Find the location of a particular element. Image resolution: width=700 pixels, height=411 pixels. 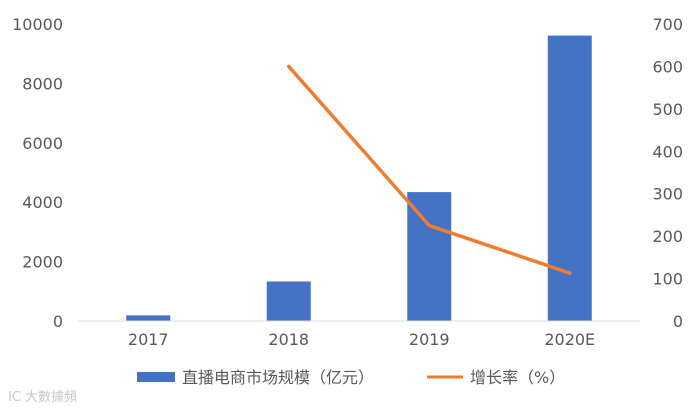

legend-label-line: 增长率（%） is located at coordinates (517, 377).